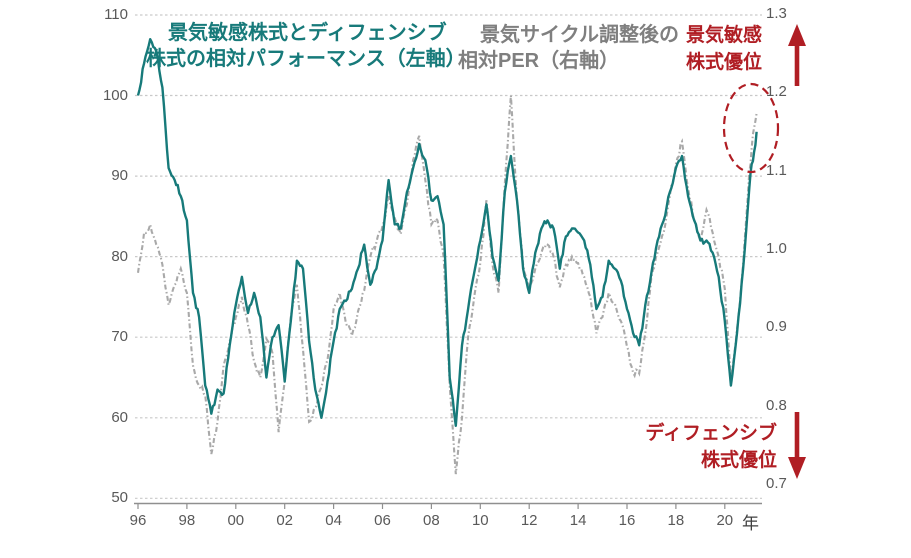 This screenshot has height=558, width=911. What do you see at coordinates (797, 55) in the screenshot?
I see `up-arrow-icon` at bounding box center [797, 55].